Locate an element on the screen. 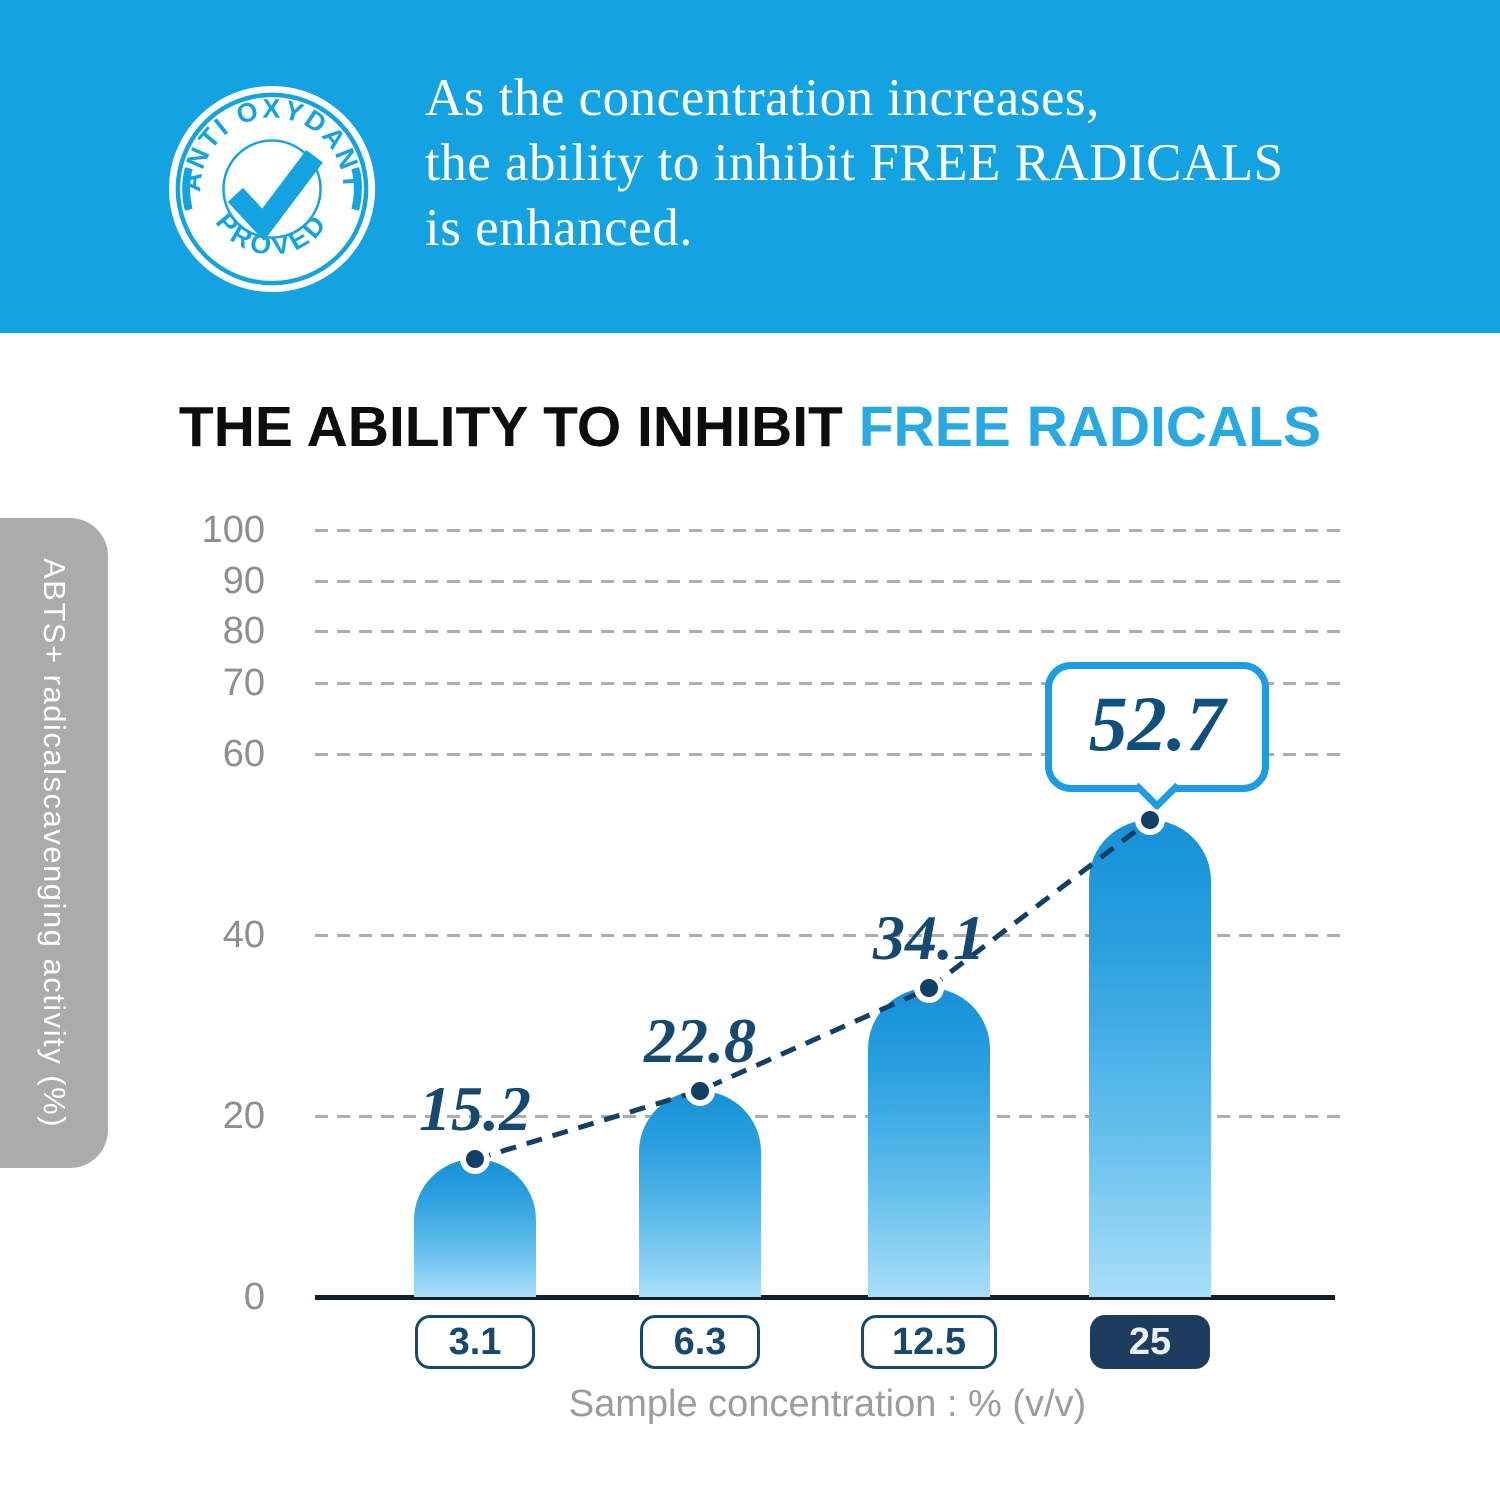 Image resolution: width=1500 pixels, height=1500 pixels. y-axis-label: ABTS+ radicalscavenging activity (%) is located at coordinates (54, 842).